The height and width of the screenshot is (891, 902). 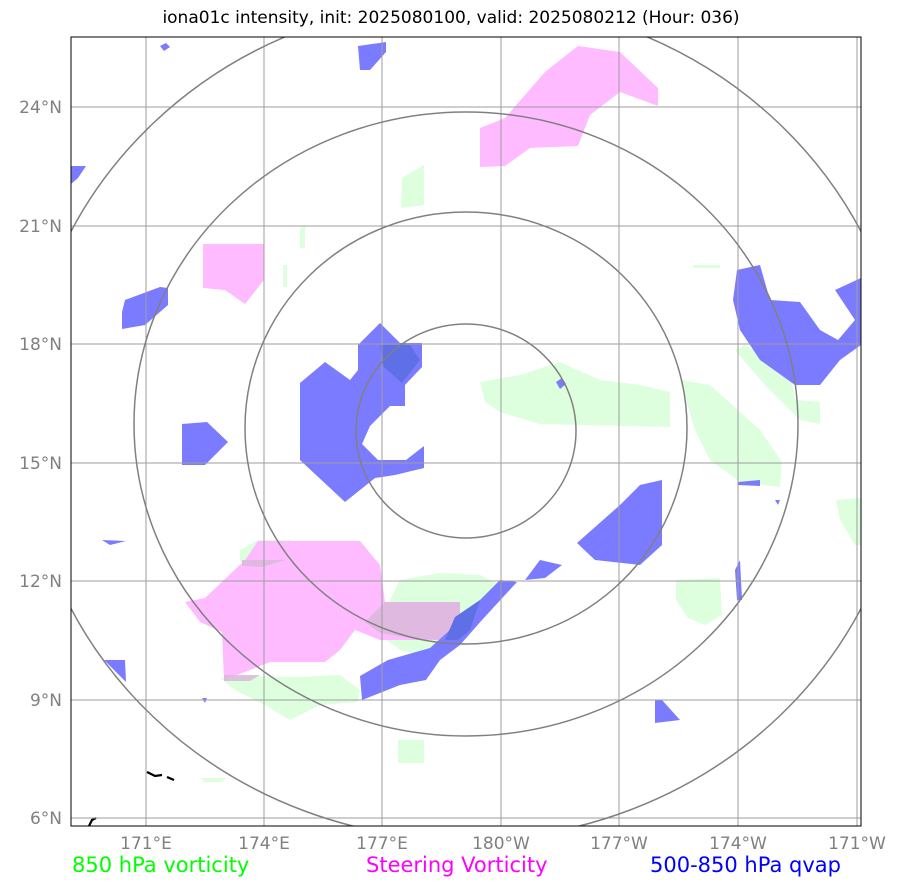 What do you see at coordinates (40, 108) in the screenshot?
I see `lat-tick-label: 24°N` at bounding box center [40, 108].